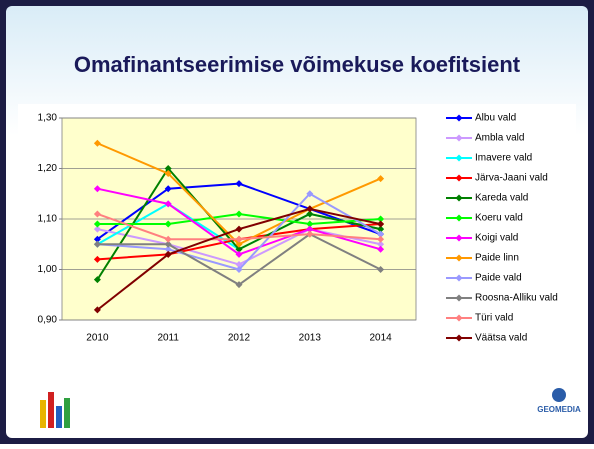 The height and width of the screenshot is (449, 594). Describe the element at coordinates (559, 409) in the screenshot. I see `logo-text: GEOMEDIA` at that location.